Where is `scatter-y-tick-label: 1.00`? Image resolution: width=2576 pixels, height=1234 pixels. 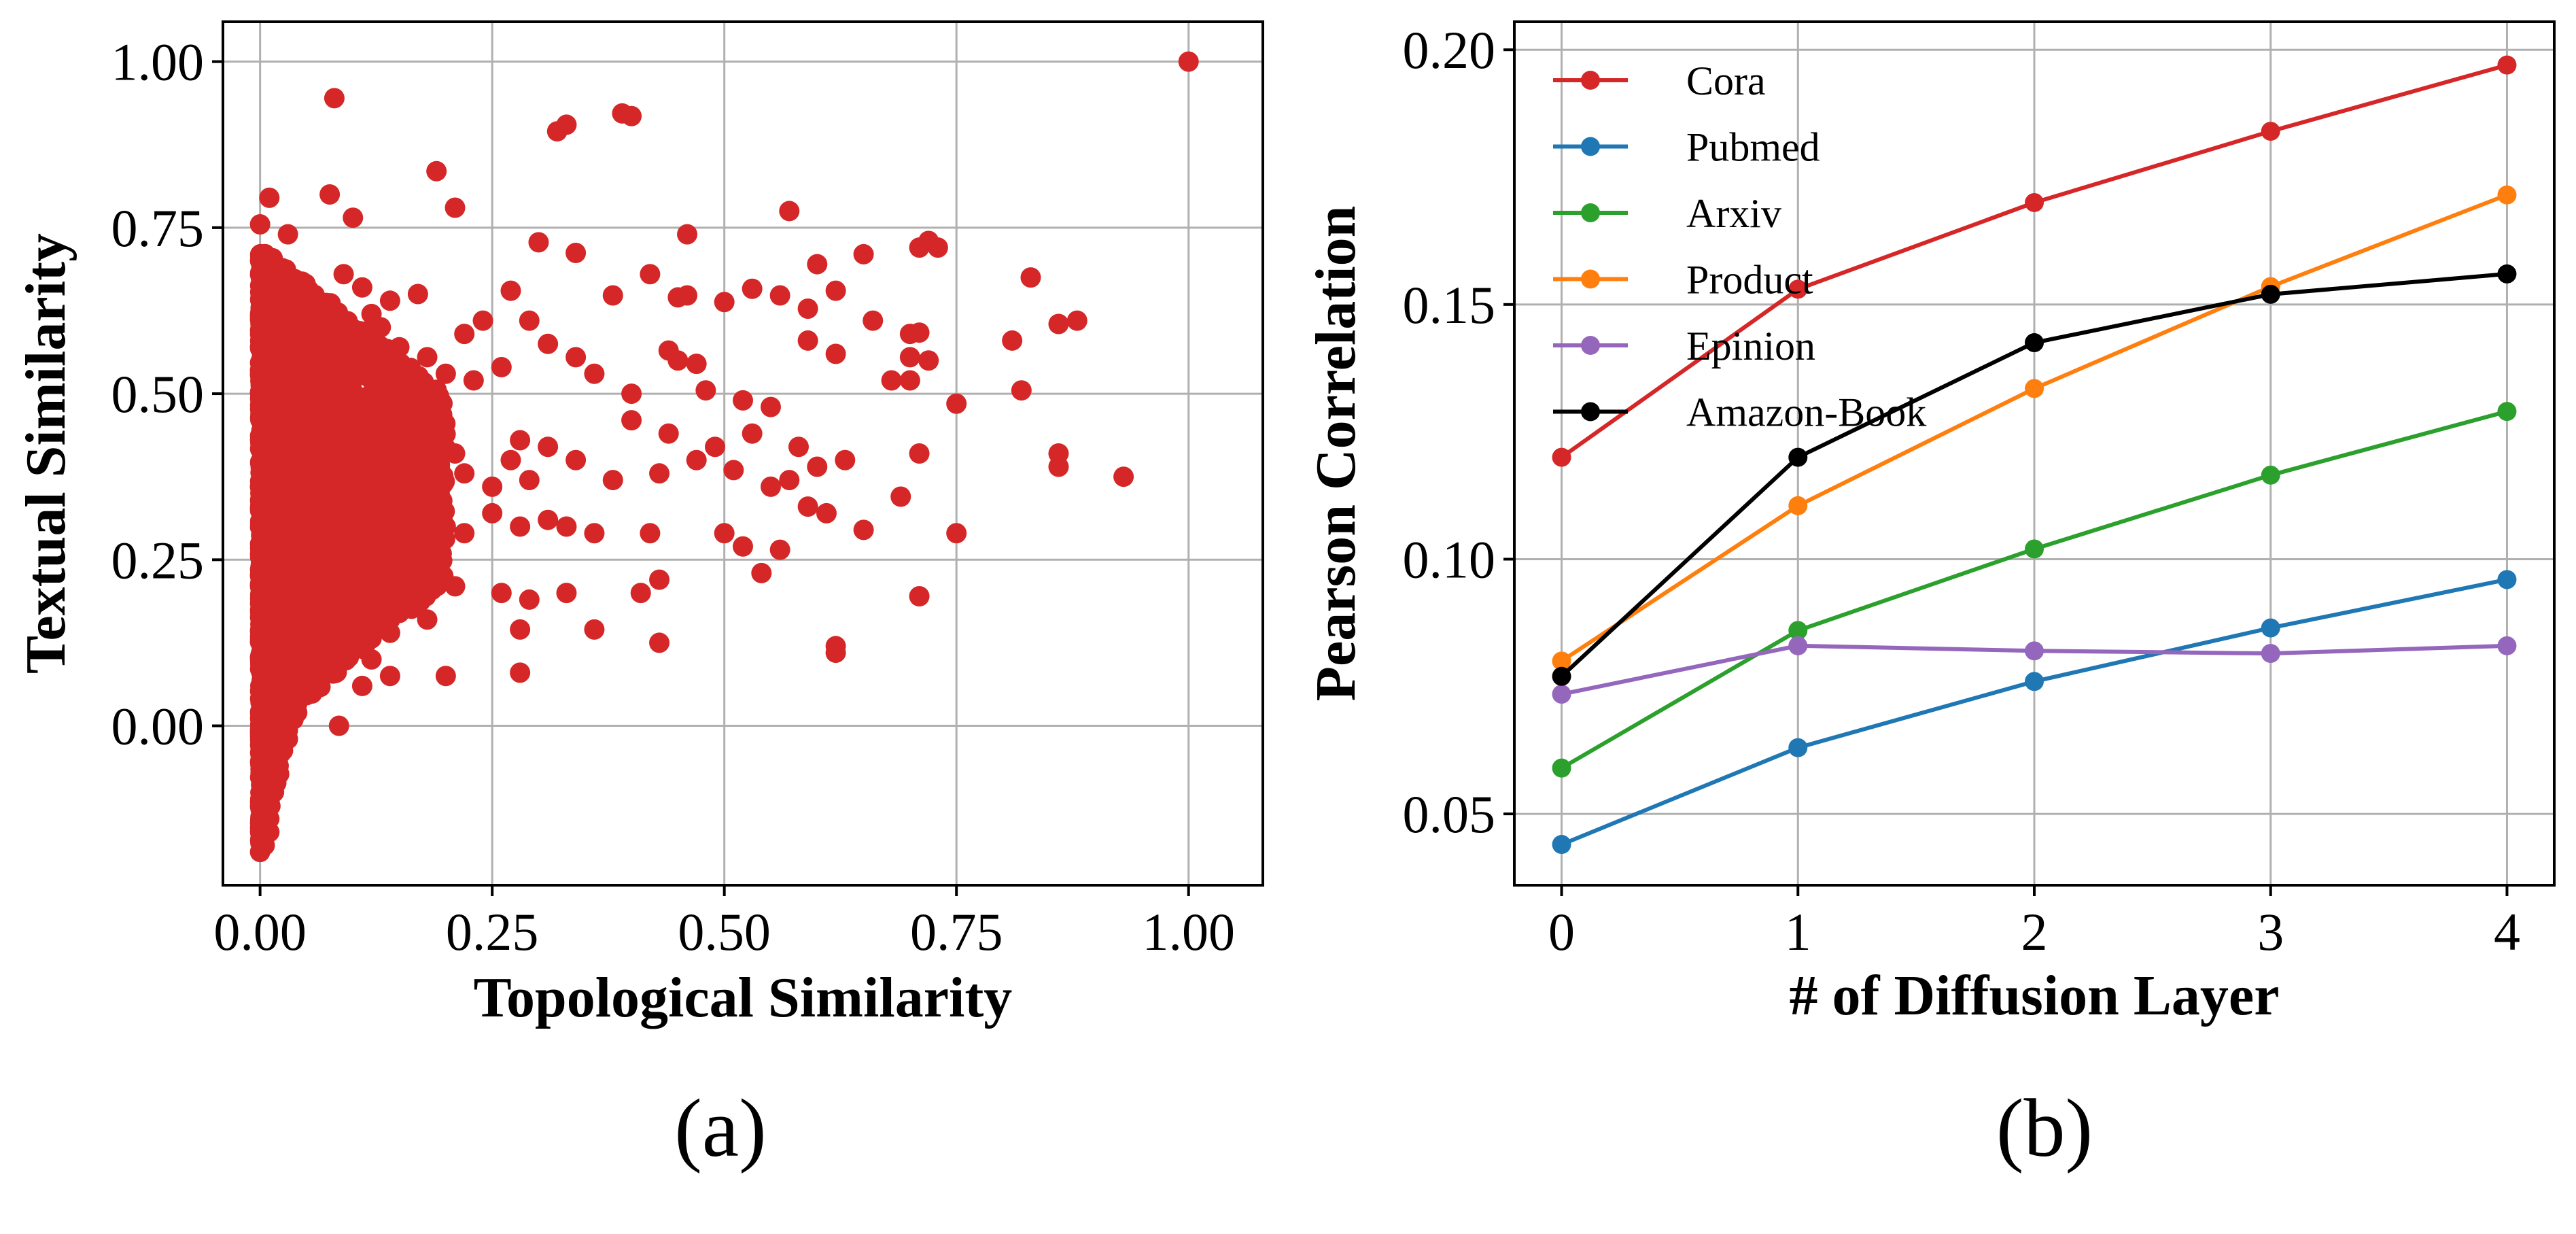 scatter-y-tick-label: 1.00 is located at coordinates (158, 62).